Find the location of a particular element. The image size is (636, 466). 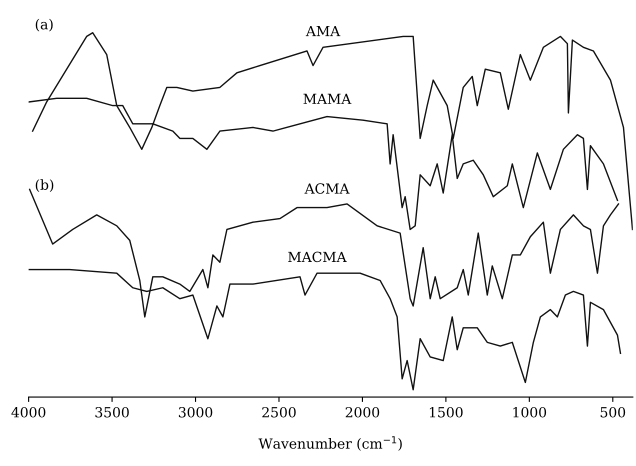

series-label: MAMA is located at coordinates (327, 99).